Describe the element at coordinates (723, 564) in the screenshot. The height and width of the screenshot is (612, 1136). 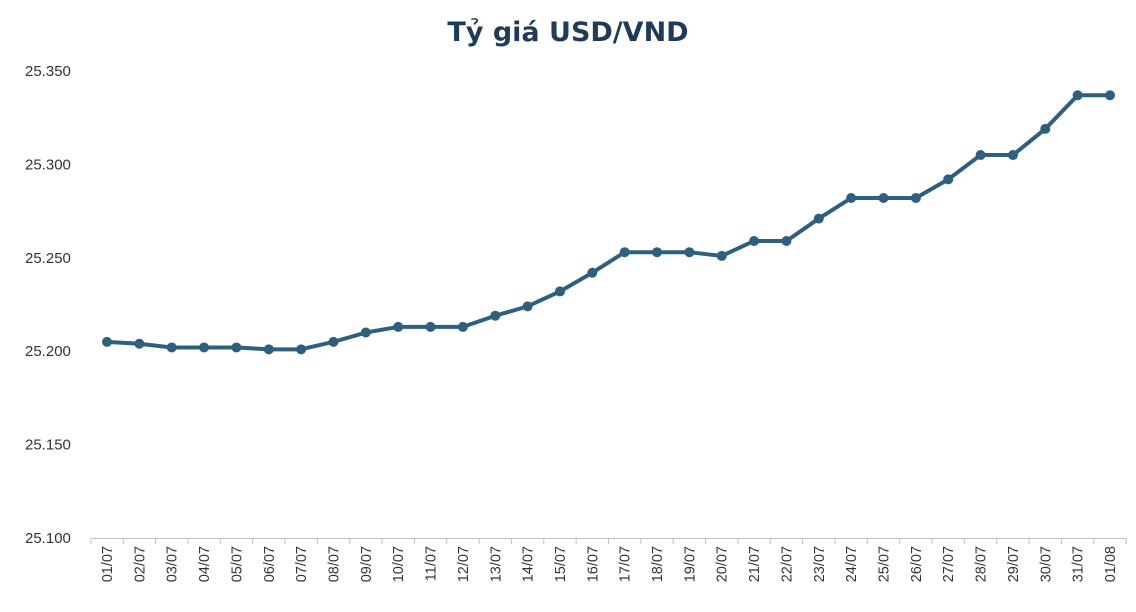
I see `x-tick-label: 20/07` at that location.